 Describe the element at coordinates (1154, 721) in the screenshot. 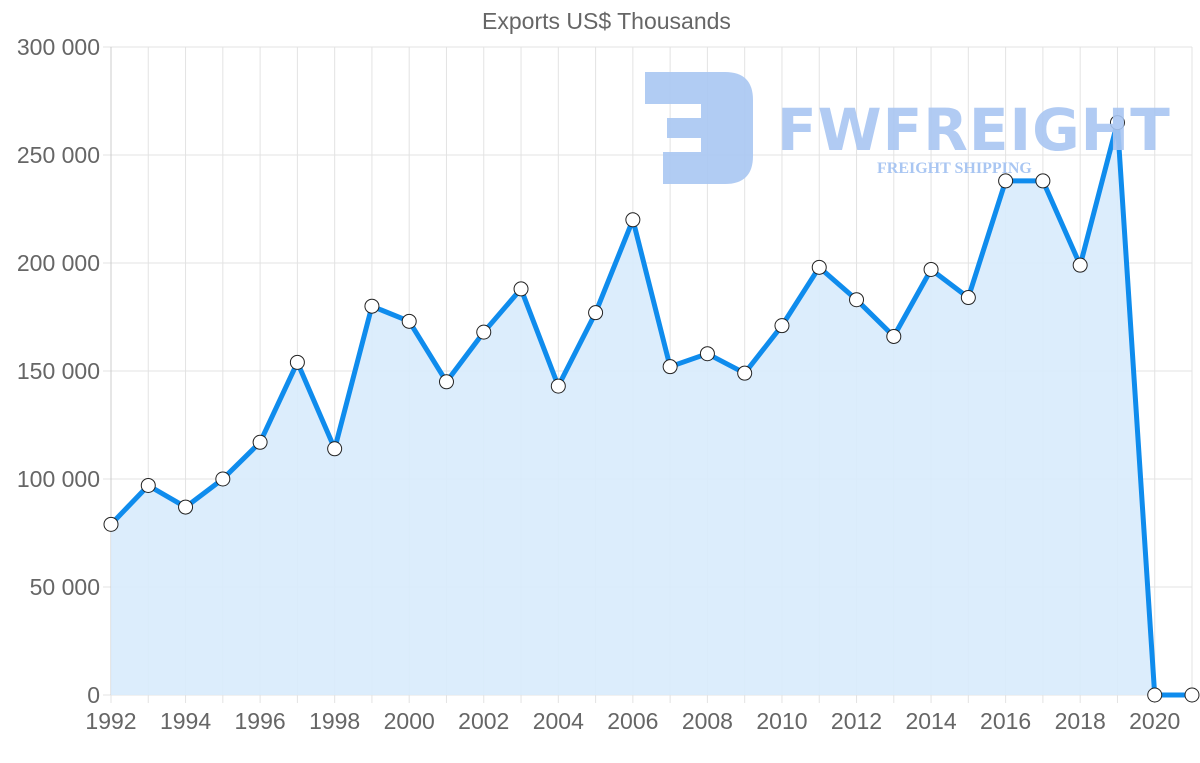

I see `x-tick-label: 2020` at that location.